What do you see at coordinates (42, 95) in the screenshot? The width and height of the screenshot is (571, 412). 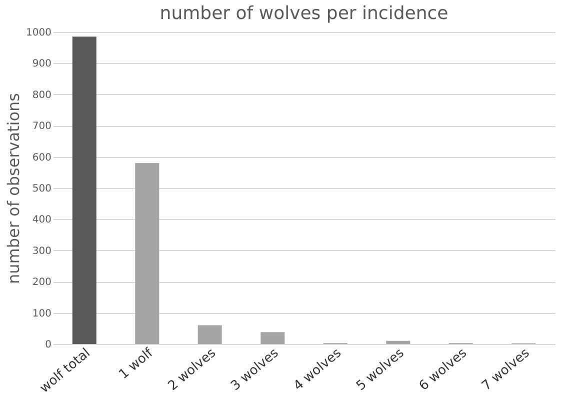 I see `y-tick-label: 800` at bounding box center [42, 95].